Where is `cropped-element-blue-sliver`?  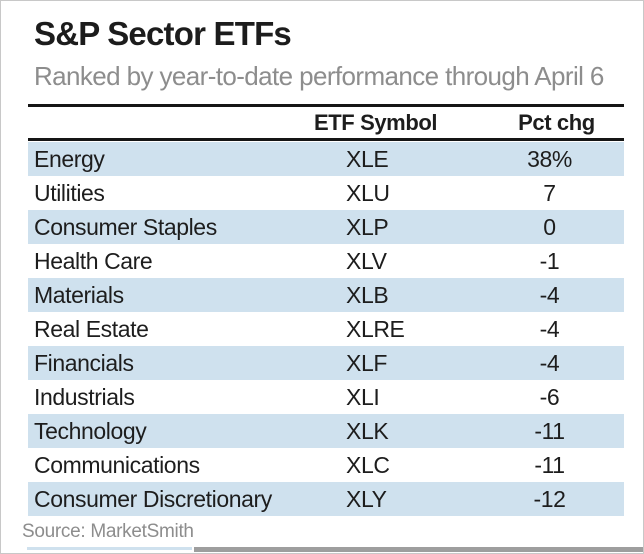
cropped-element-blue-sliver is located at coordinates (109, 548).